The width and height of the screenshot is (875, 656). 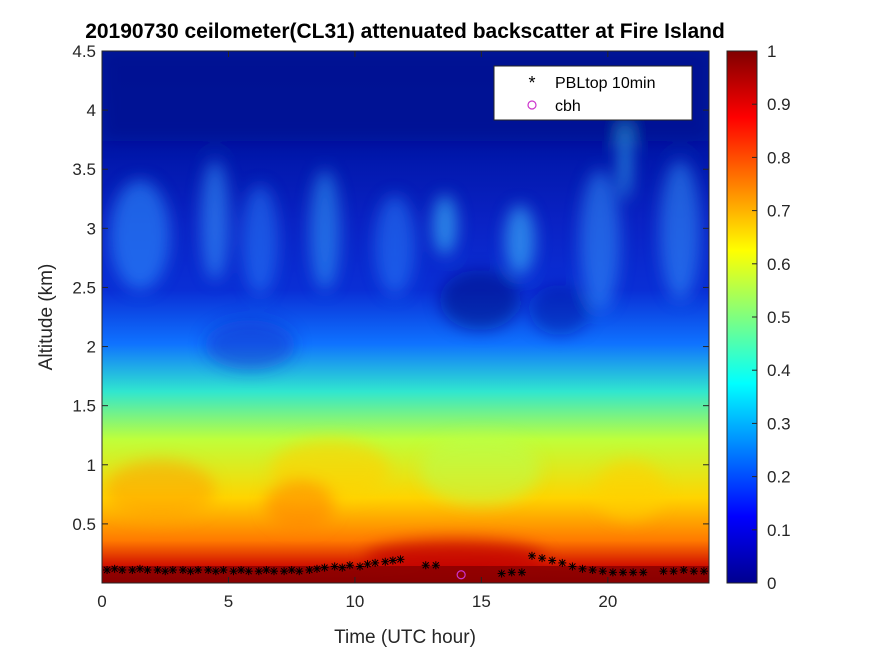 I want to click on x-tick-label: 15, so click(x=481, y=601).